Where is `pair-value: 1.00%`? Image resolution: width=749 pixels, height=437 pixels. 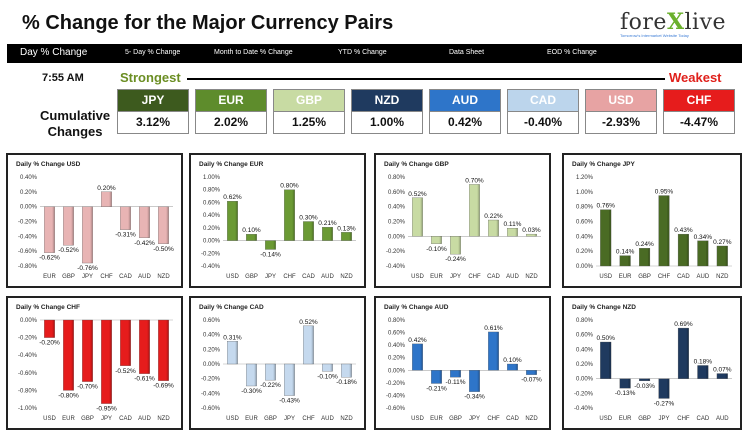 pair-value: 1.00% is located at coordinates (387, 123).